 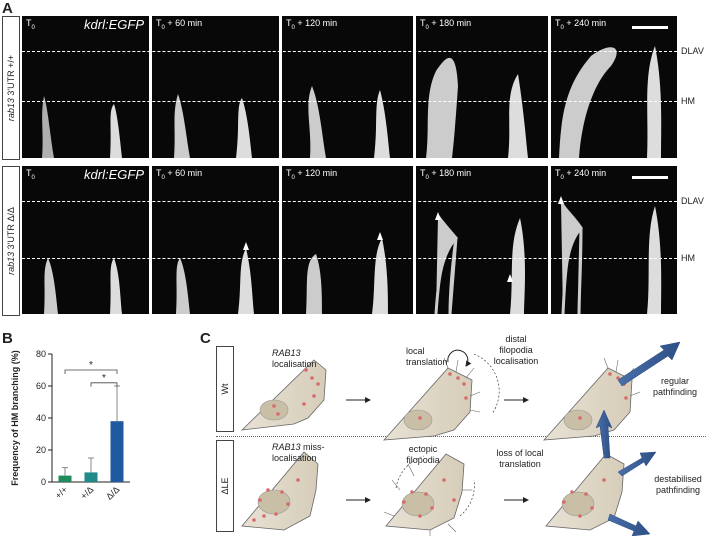 What do you see at coordinates (675, 386) in the screenshot?
I see `label-regular-pathfinding: regular pathfinding` at bounding box center [675, 386].